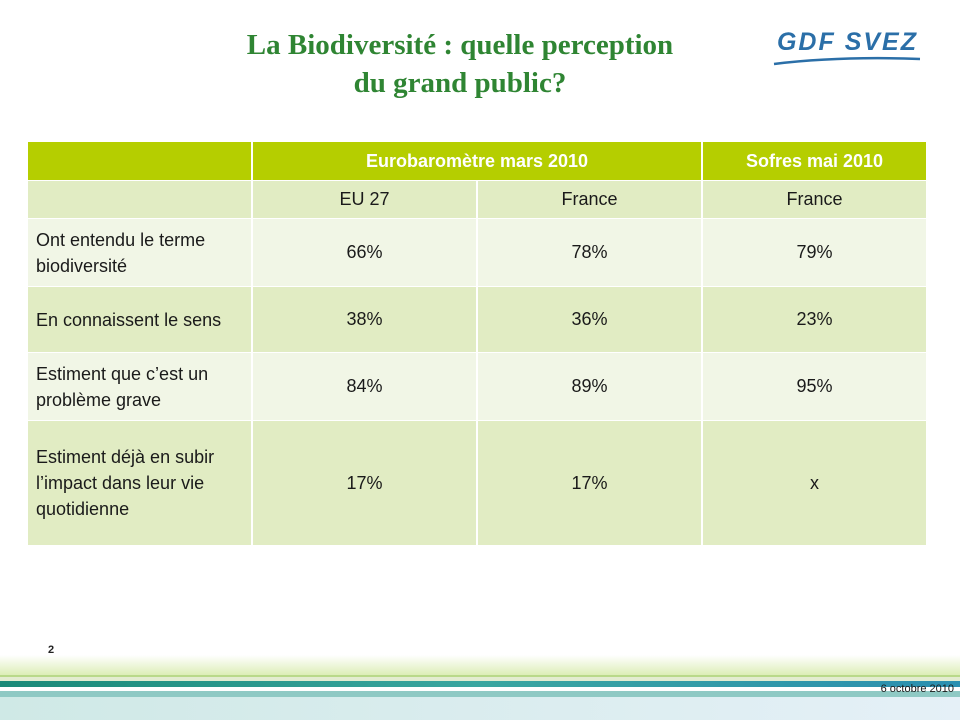 The width and height of the screenshot is (960, 720). What do you see at coordinates (815, 319) in the screenshot?
I see `row-value: 23%` at bounding box center [815, 319].